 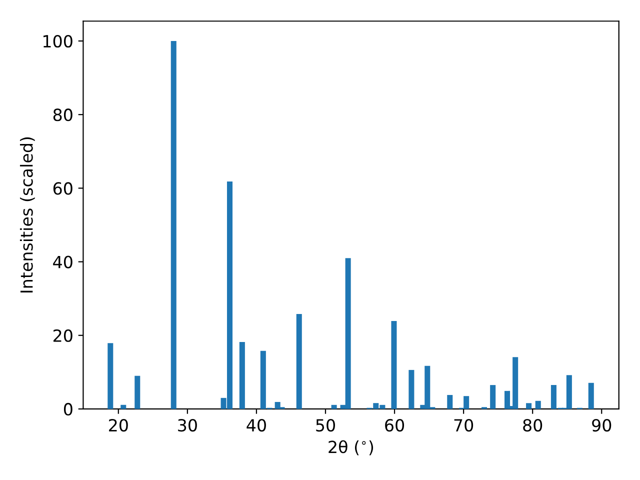 What do you see at coordinates (27, 214) in the screenshot?
I see `y-axis-title: Intensities (scaled)` at bounding box center [27, 214].